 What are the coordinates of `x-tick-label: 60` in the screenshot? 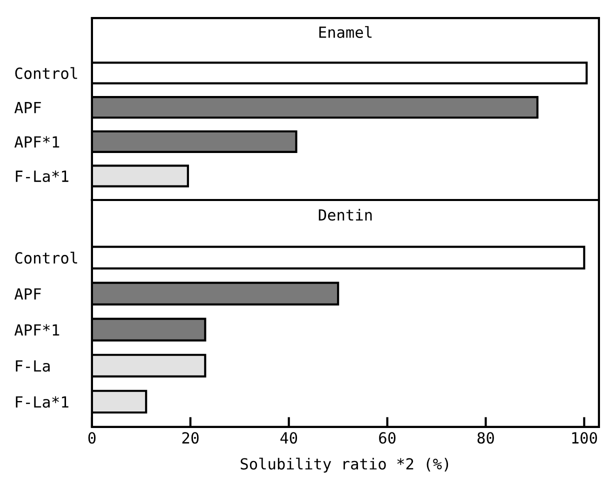 It's located at (387, 438).